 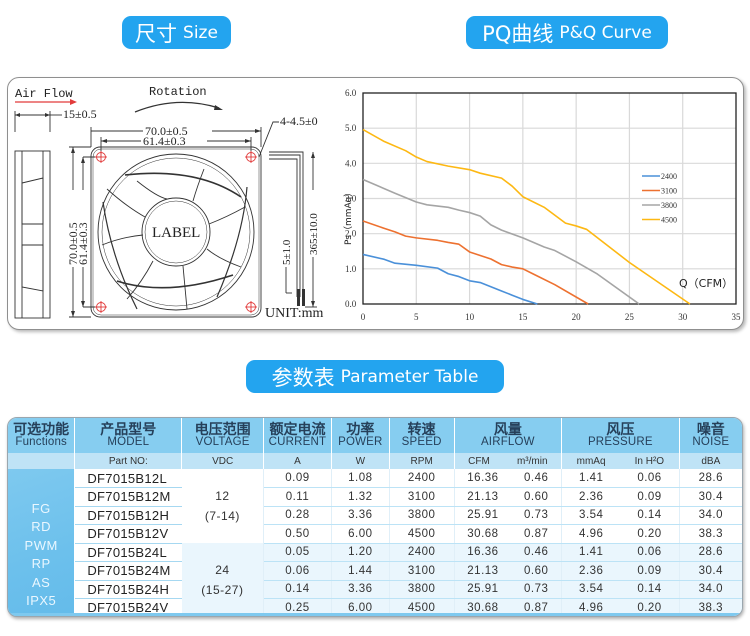 I want to click on svg-text: 15, so click(x=523, y=317).